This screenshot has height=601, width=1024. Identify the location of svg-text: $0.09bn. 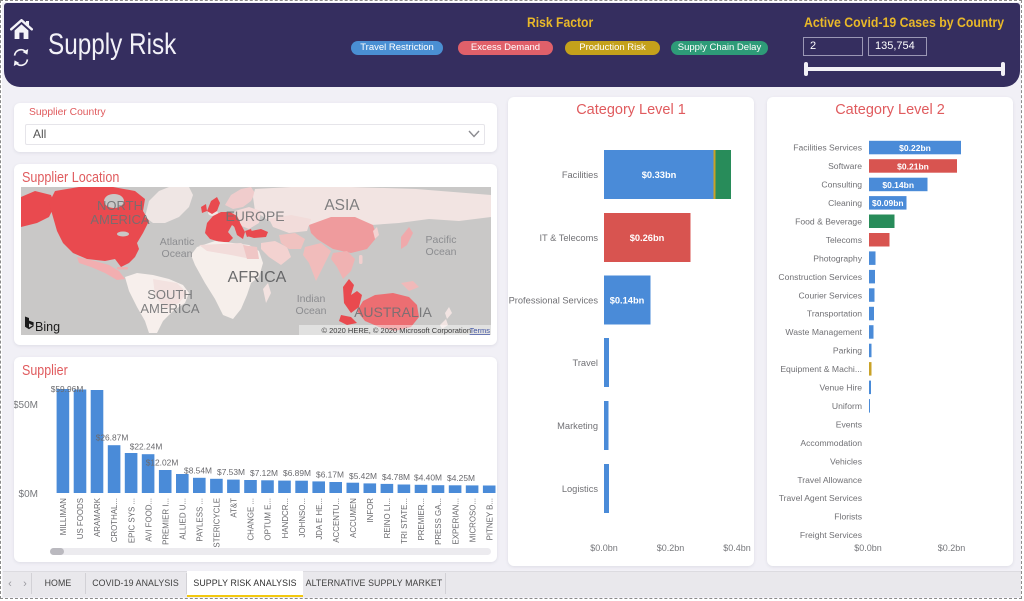
(888, 203).